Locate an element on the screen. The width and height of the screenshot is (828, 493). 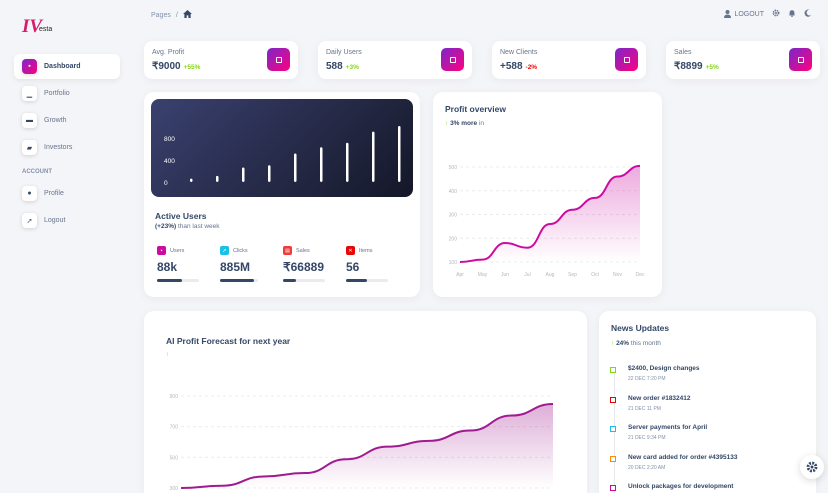
topbar-actions: LOGOUT is located at coordinates (768, 14).